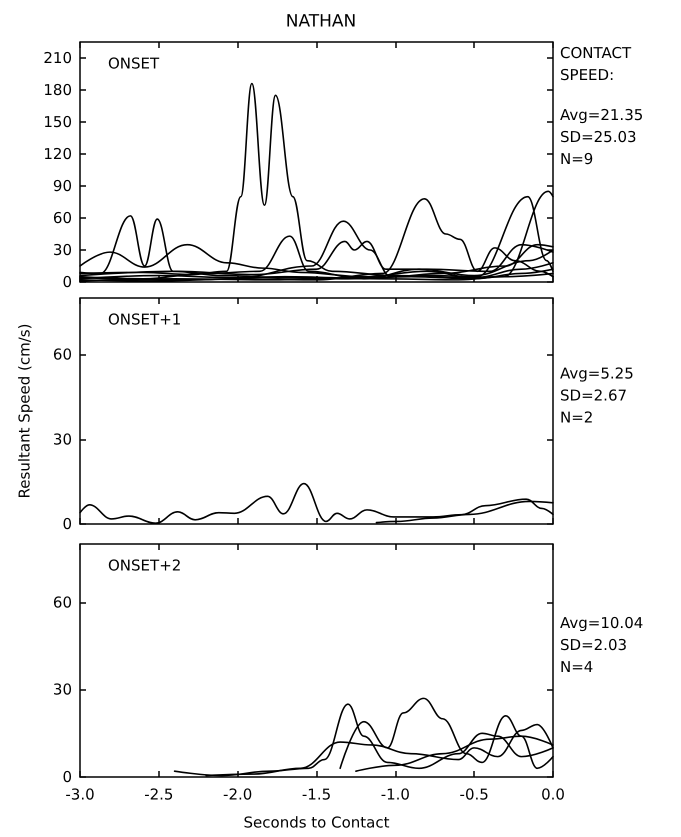 The image size is (681, 837). Describe the element at coordinates (594, 645) in the screenshot. I see `text: SD=2.03` at that location.